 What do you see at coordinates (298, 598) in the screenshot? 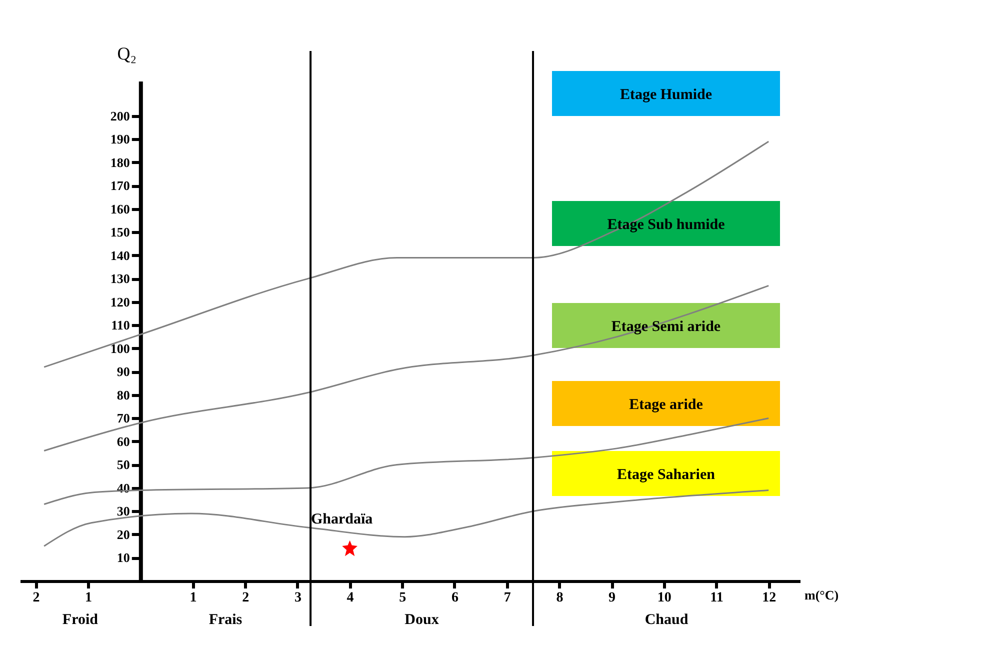
I see `x-tick-label: 3` at bounding box center [298, 598].